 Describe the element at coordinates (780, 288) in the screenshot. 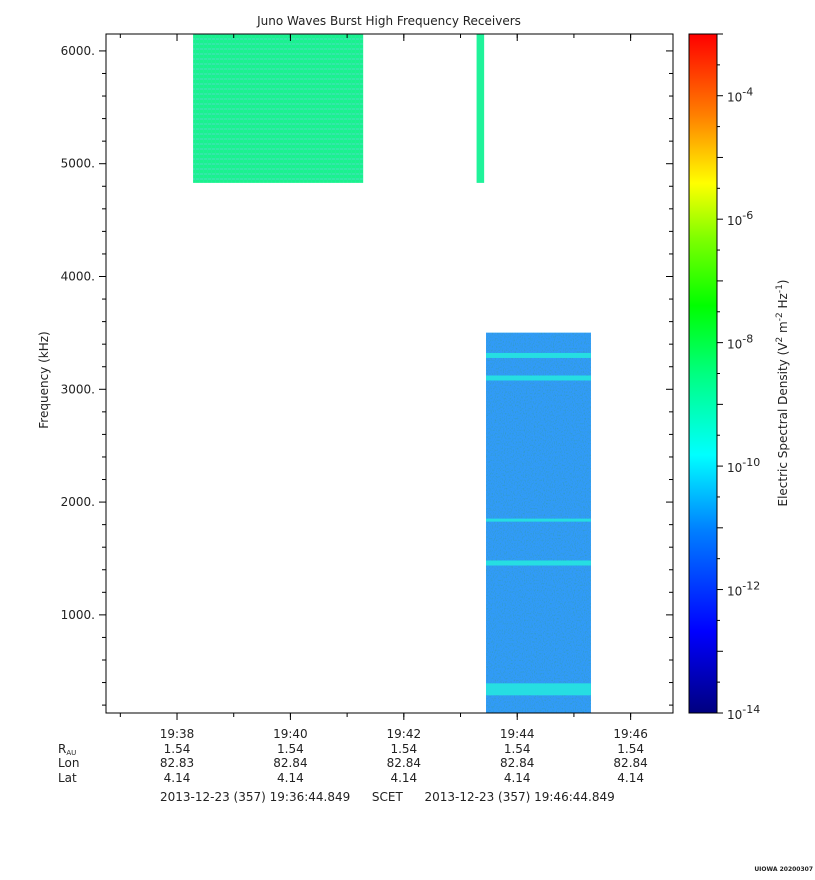

I see `colorbar-label-sup-m1: -1` at that location.